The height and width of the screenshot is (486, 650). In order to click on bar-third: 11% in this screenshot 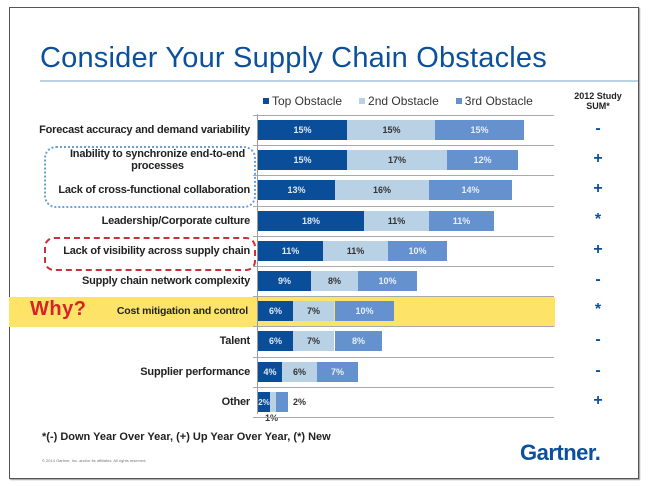, I will do `click(461, 221)`.